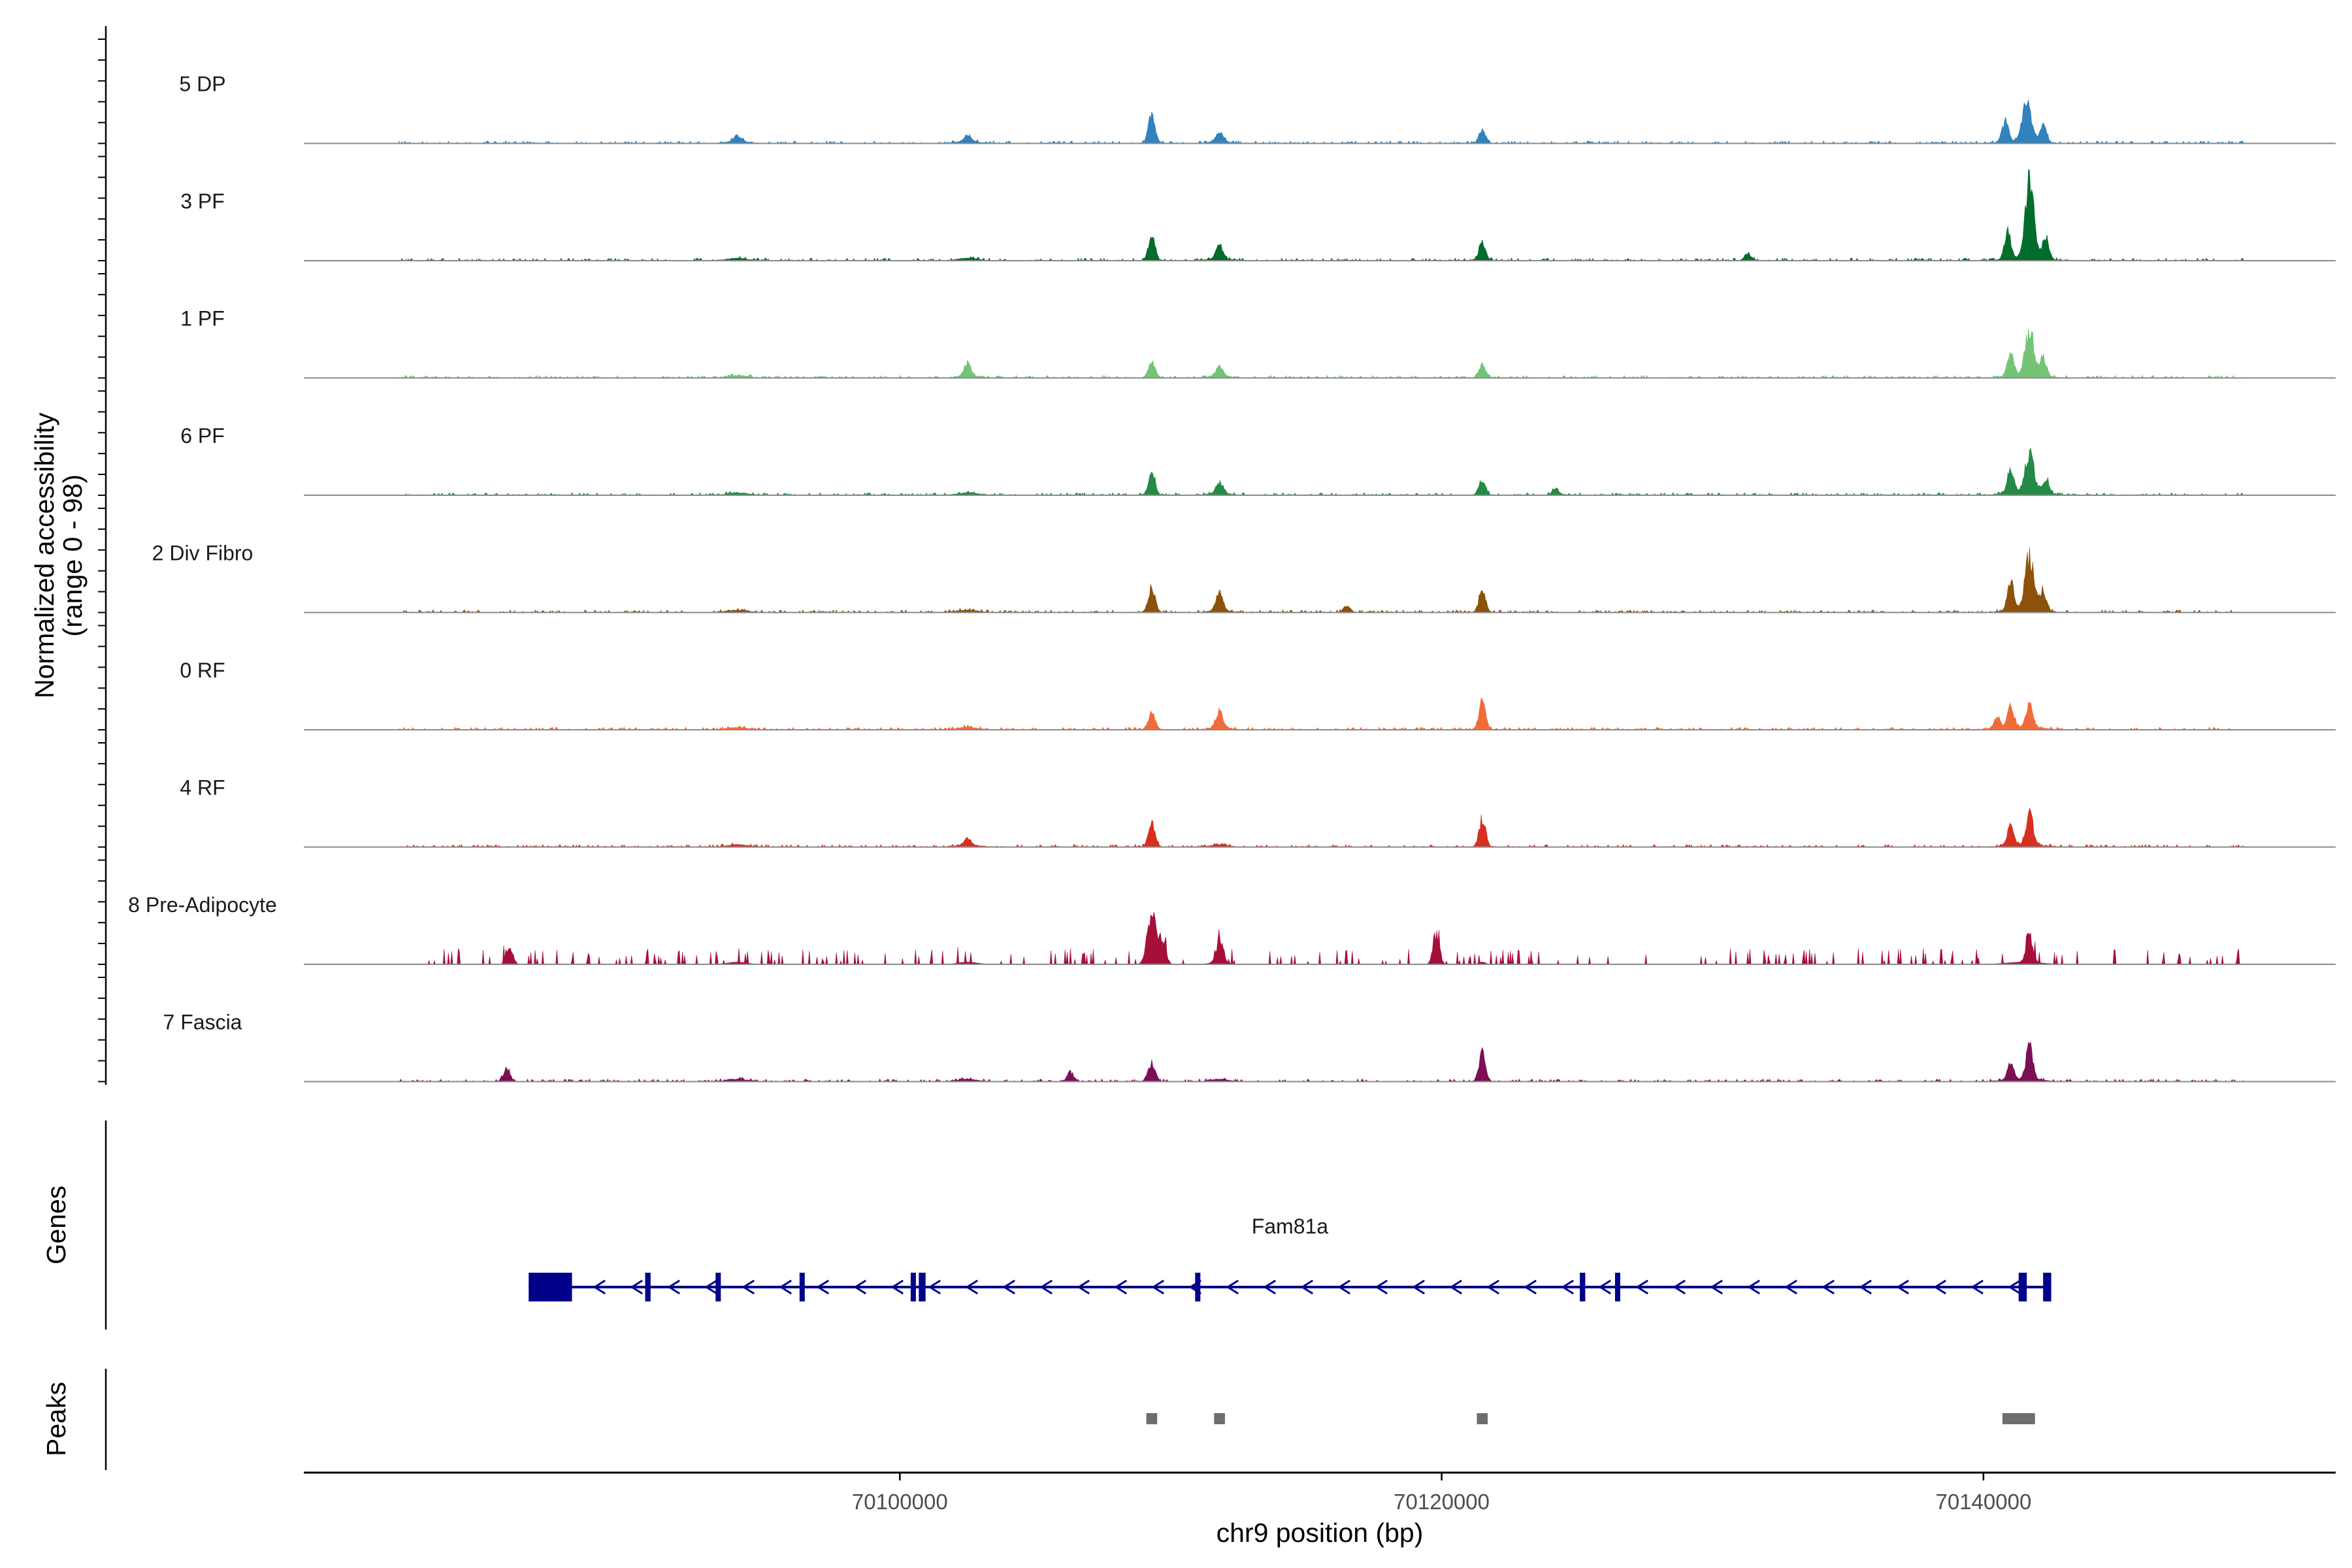 This screenshot has width=2352, height=1568. I want to click on track-label: 3 PF, so click(202, 201).